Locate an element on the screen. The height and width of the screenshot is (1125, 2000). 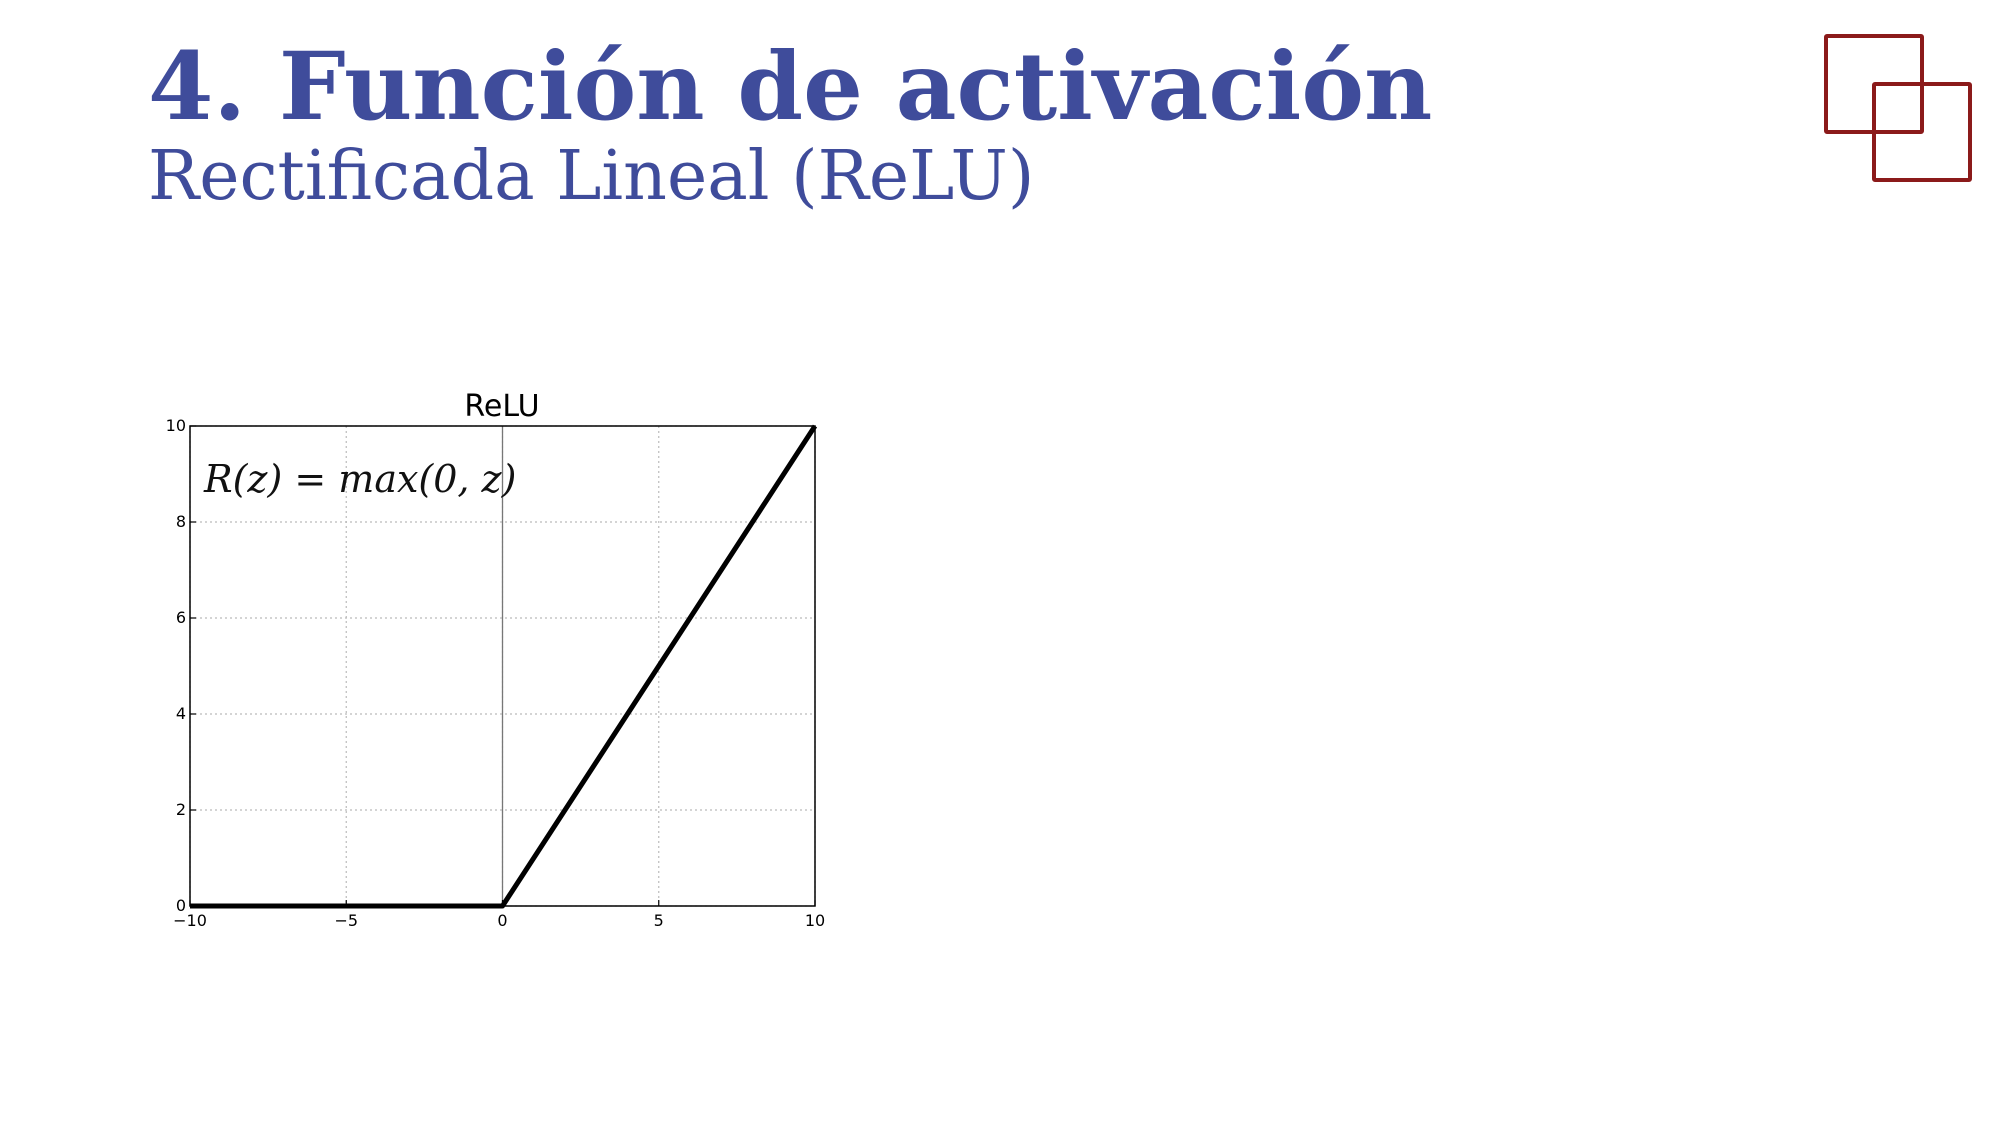
x-tick-label-3: 5 is located at coordinates (659, 920).